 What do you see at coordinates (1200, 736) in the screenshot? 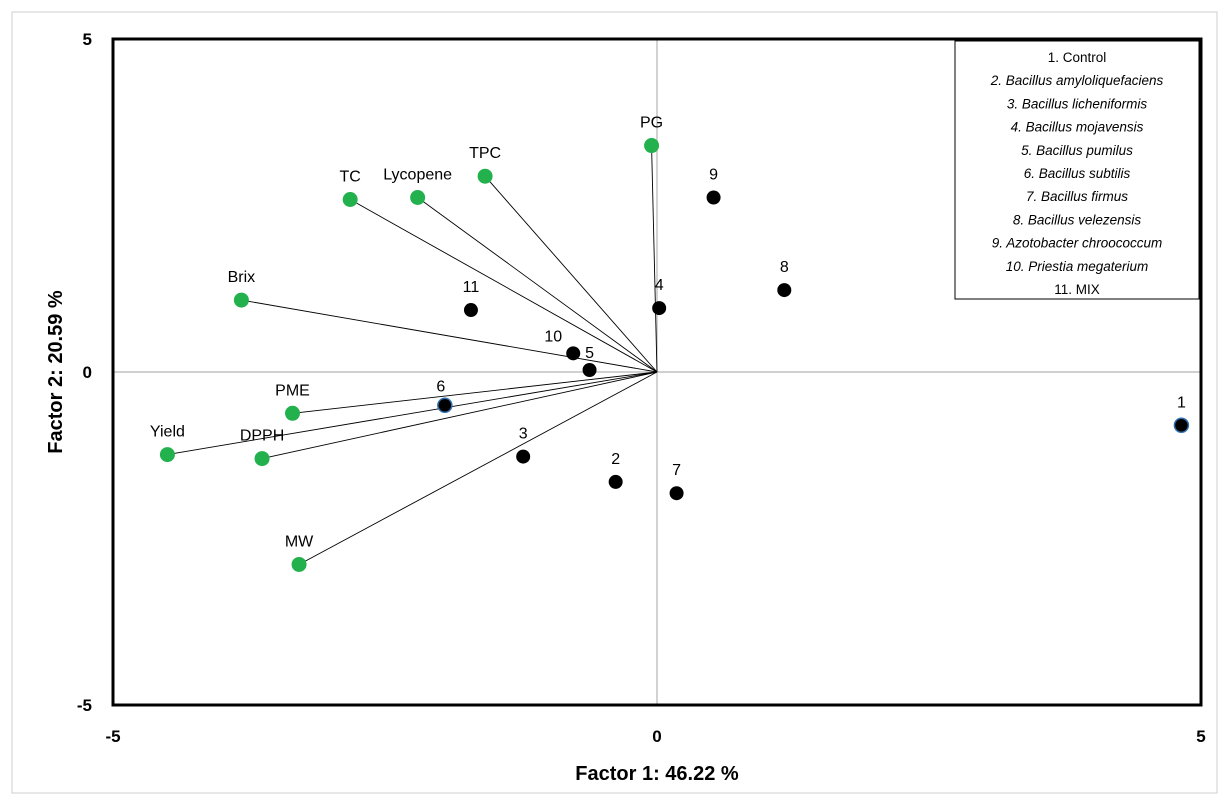
I see `x-tick-label: 5` at bounding box center [1200, 736].